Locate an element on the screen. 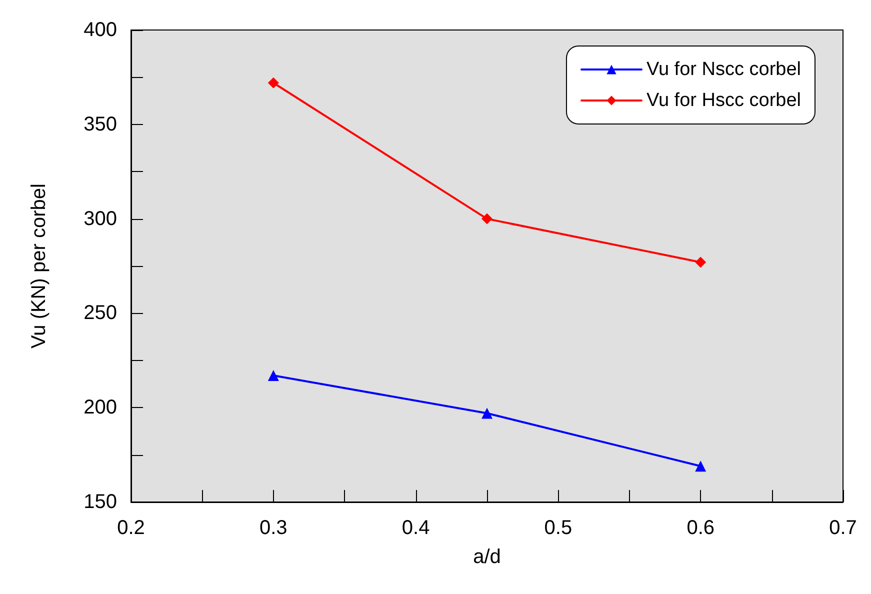  x-tick-label: 0.5 is located at coordinates (558, 528).